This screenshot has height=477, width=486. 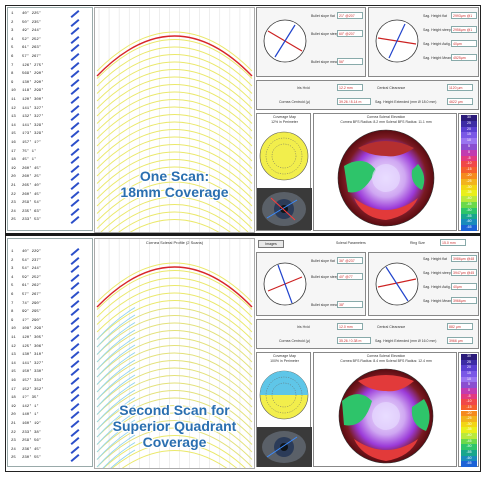 I want to click on list-item: 8 99° 295°, so click(x=50, y=312).